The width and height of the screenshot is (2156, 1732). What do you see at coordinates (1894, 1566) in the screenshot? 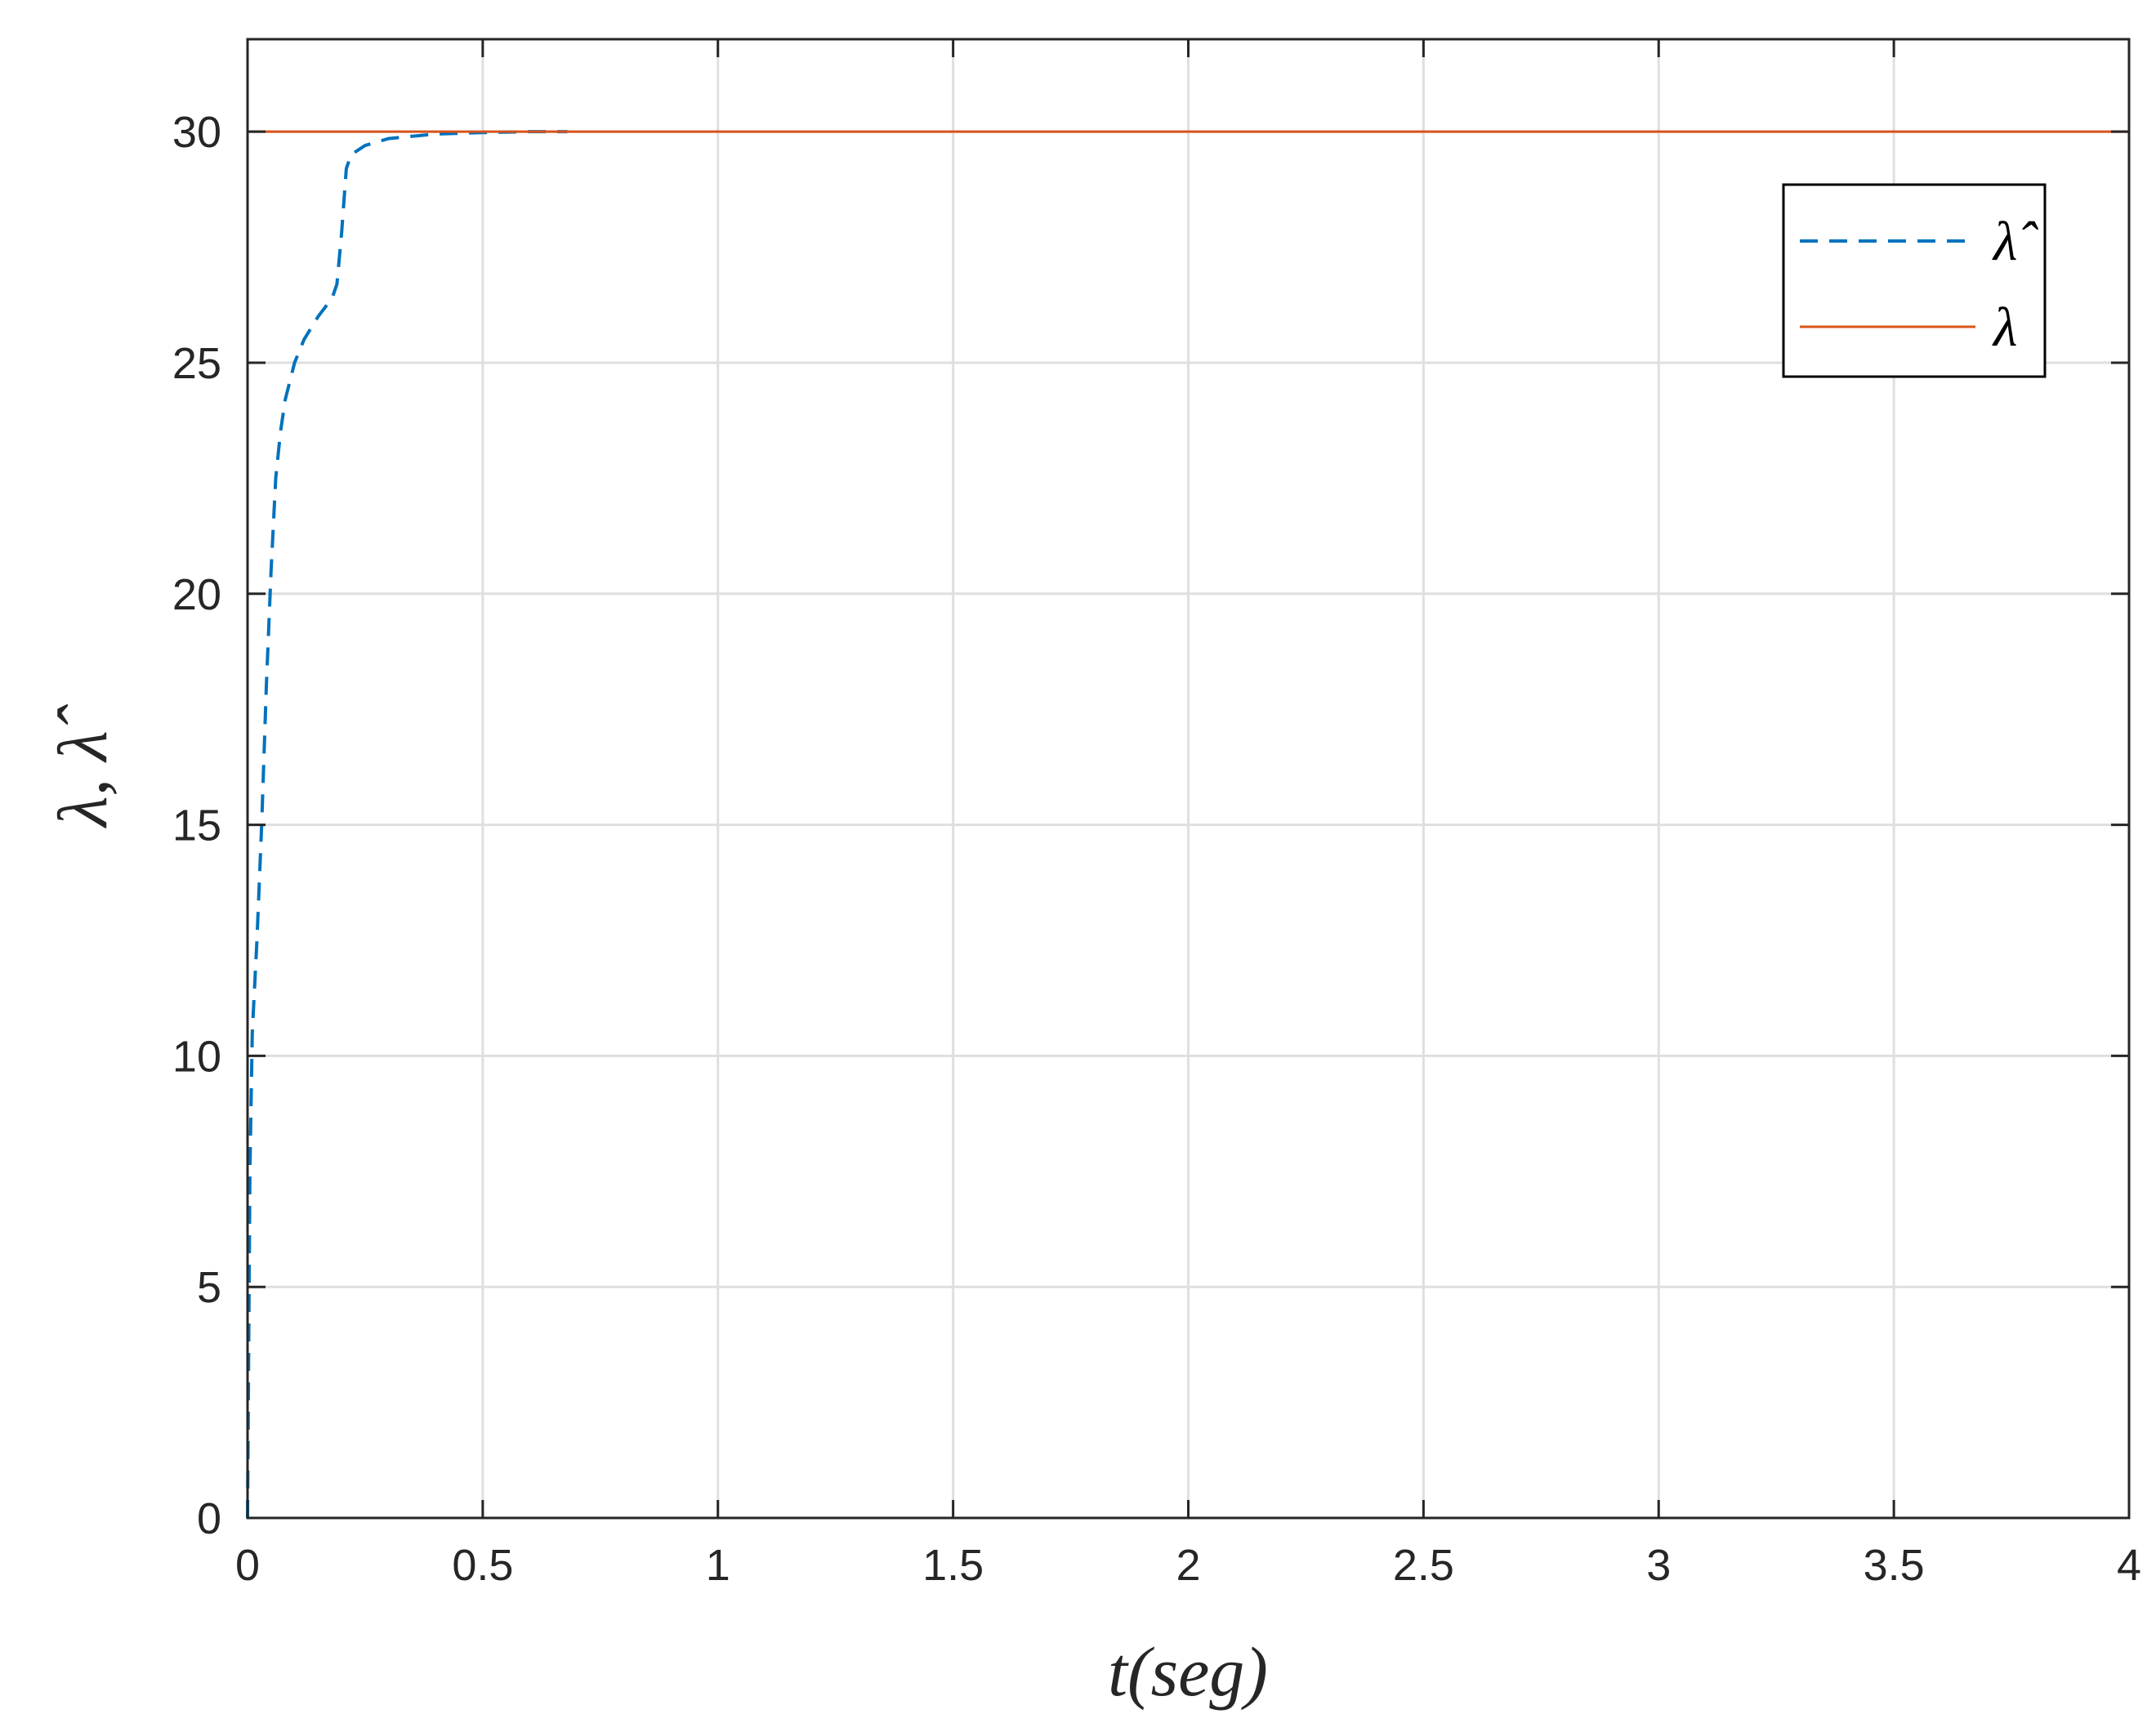
I see `x-tick-label: 3.5` at bounding box center [1894, 1566].